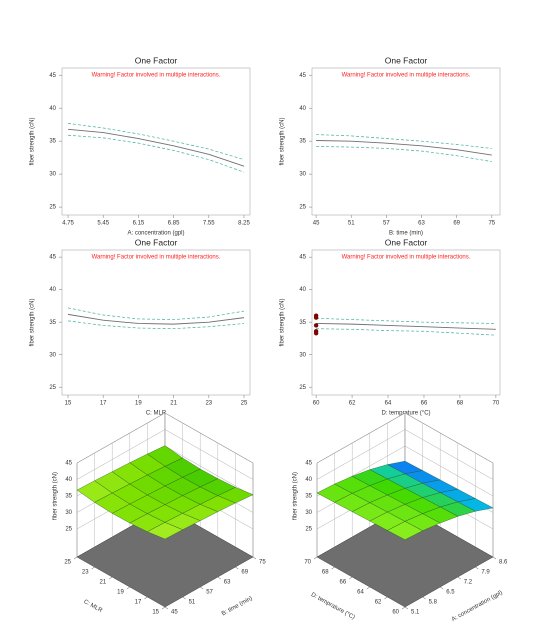 Image resolution: width=533 pixels, height=630 pixels. I want to click on x-tick-label: 66, so click(424, 404).